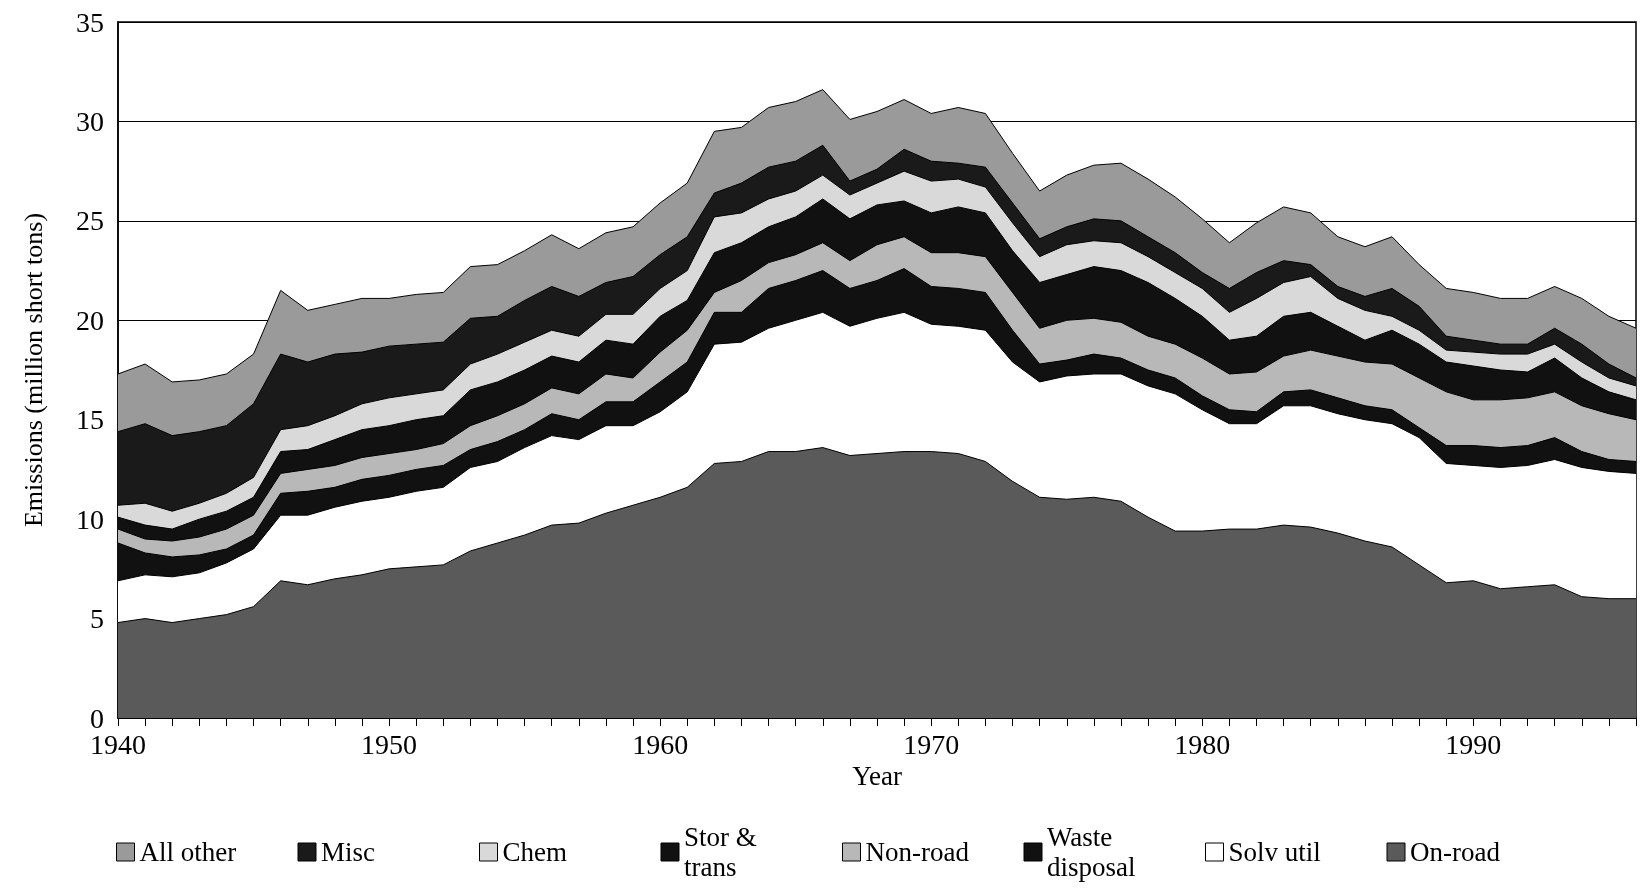 The width and height of the screenshot is (1646, 893). What do you see at coordinates (389, 744) in the screenshot?
I see `x-tick-label: 1950` at bounding box center [389, 744].